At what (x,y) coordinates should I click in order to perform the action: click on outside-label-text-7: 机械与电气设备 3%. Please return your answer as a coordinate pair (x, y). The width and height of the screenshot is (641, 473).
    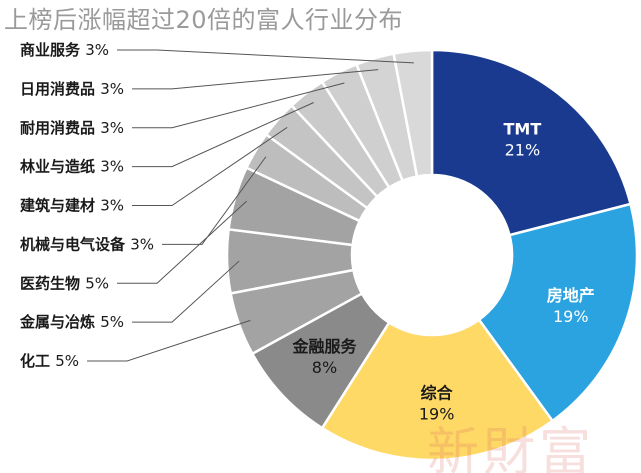
    Looking at the image, I should click on (87, 244).